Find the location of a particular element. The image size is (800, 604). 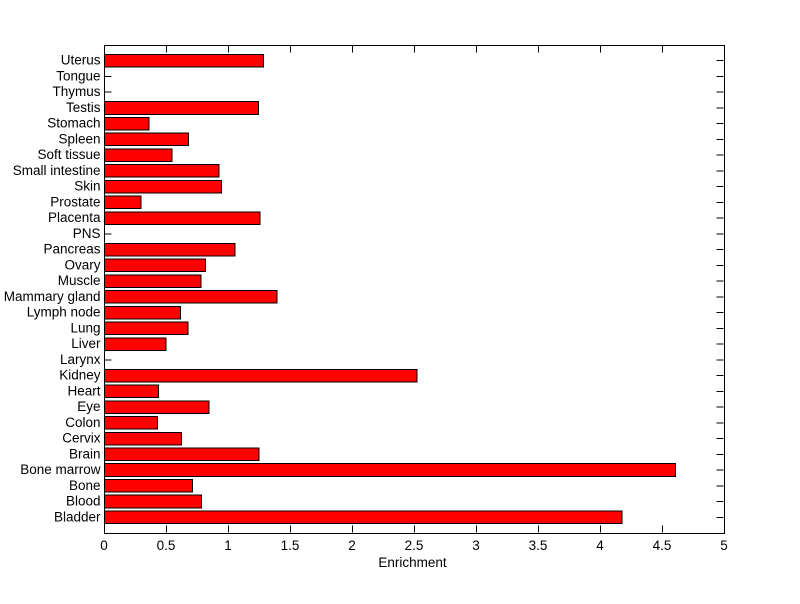

svg-text: Uterus is located at coordinates (81, 60).